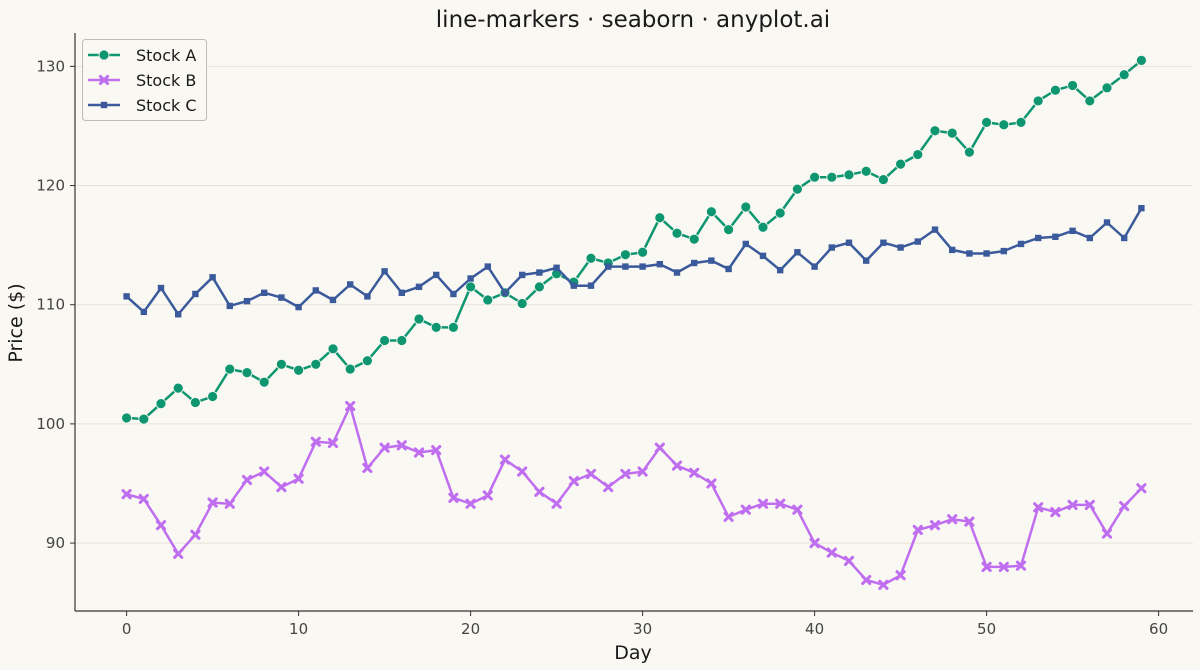  Describe the element at coordinates (166, 55) in the screenshot. I see `legend-label: Stock A` at that location.